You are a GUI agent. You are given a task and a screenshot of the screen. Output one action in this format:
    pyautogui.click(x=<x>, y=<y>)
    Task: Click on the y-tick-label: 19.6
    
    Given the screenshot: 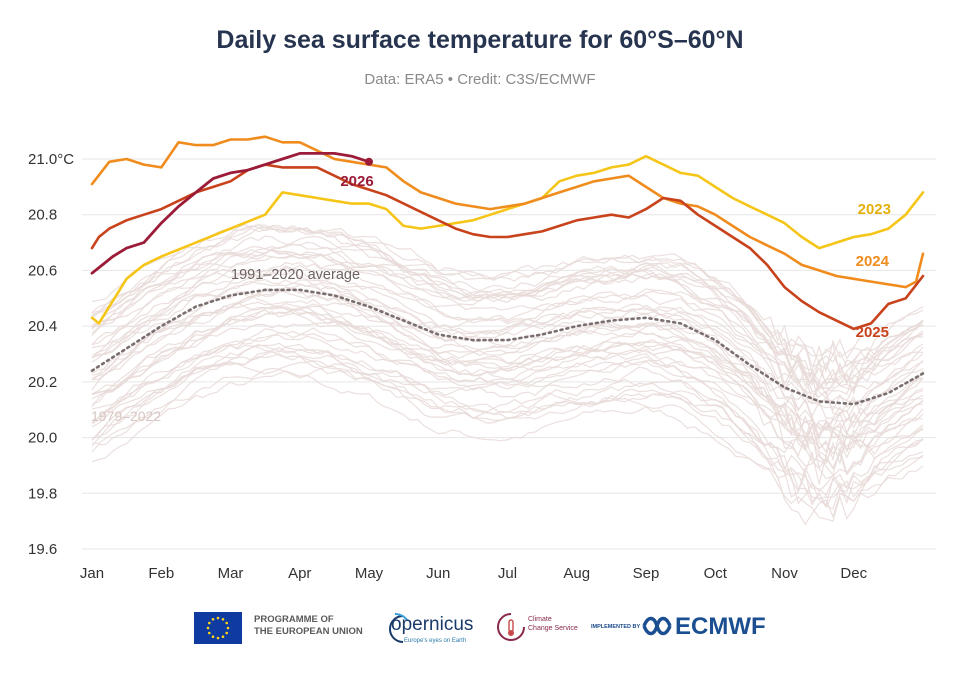 What is the action you would take?
    pyautogui.click(x=42, y=549)
    